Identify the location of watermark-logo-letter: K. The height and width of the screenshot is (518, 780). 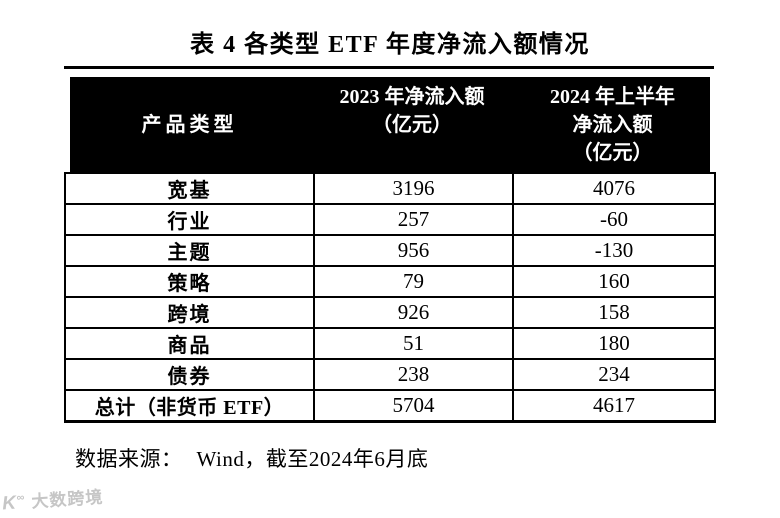
(9, 503).